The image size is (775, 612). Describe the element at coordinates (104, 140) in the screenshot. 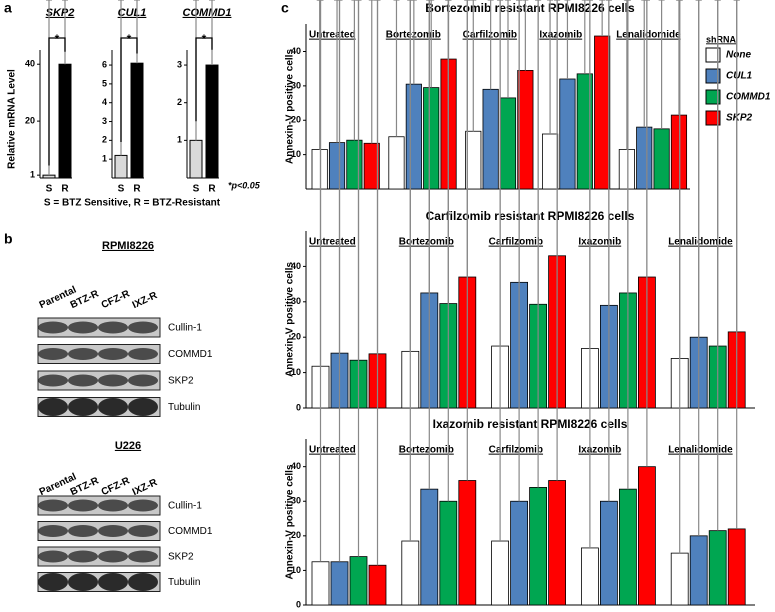

I see `y-tick-label: 2` at that location.